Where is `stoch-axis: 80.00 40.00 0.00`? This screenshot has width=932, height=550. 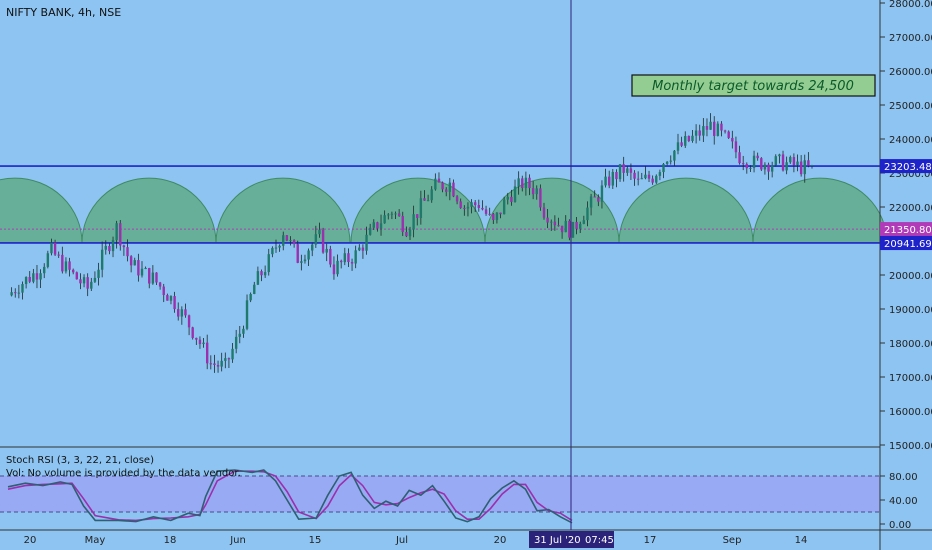
stoch-axis: 80.00 40.00 0.00 is located at coordinates (899, 501).